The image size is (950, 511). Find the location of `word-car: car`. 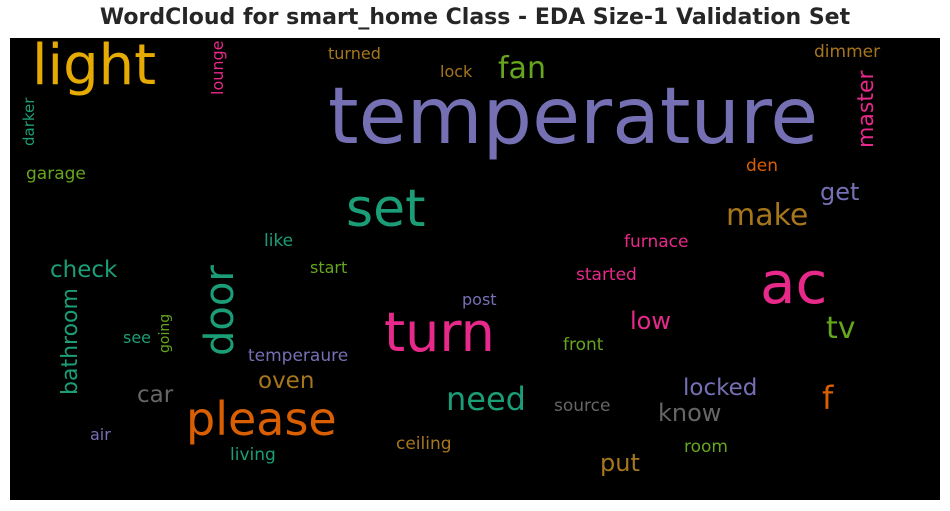

word-car: car is located at coordinates (155, 395).